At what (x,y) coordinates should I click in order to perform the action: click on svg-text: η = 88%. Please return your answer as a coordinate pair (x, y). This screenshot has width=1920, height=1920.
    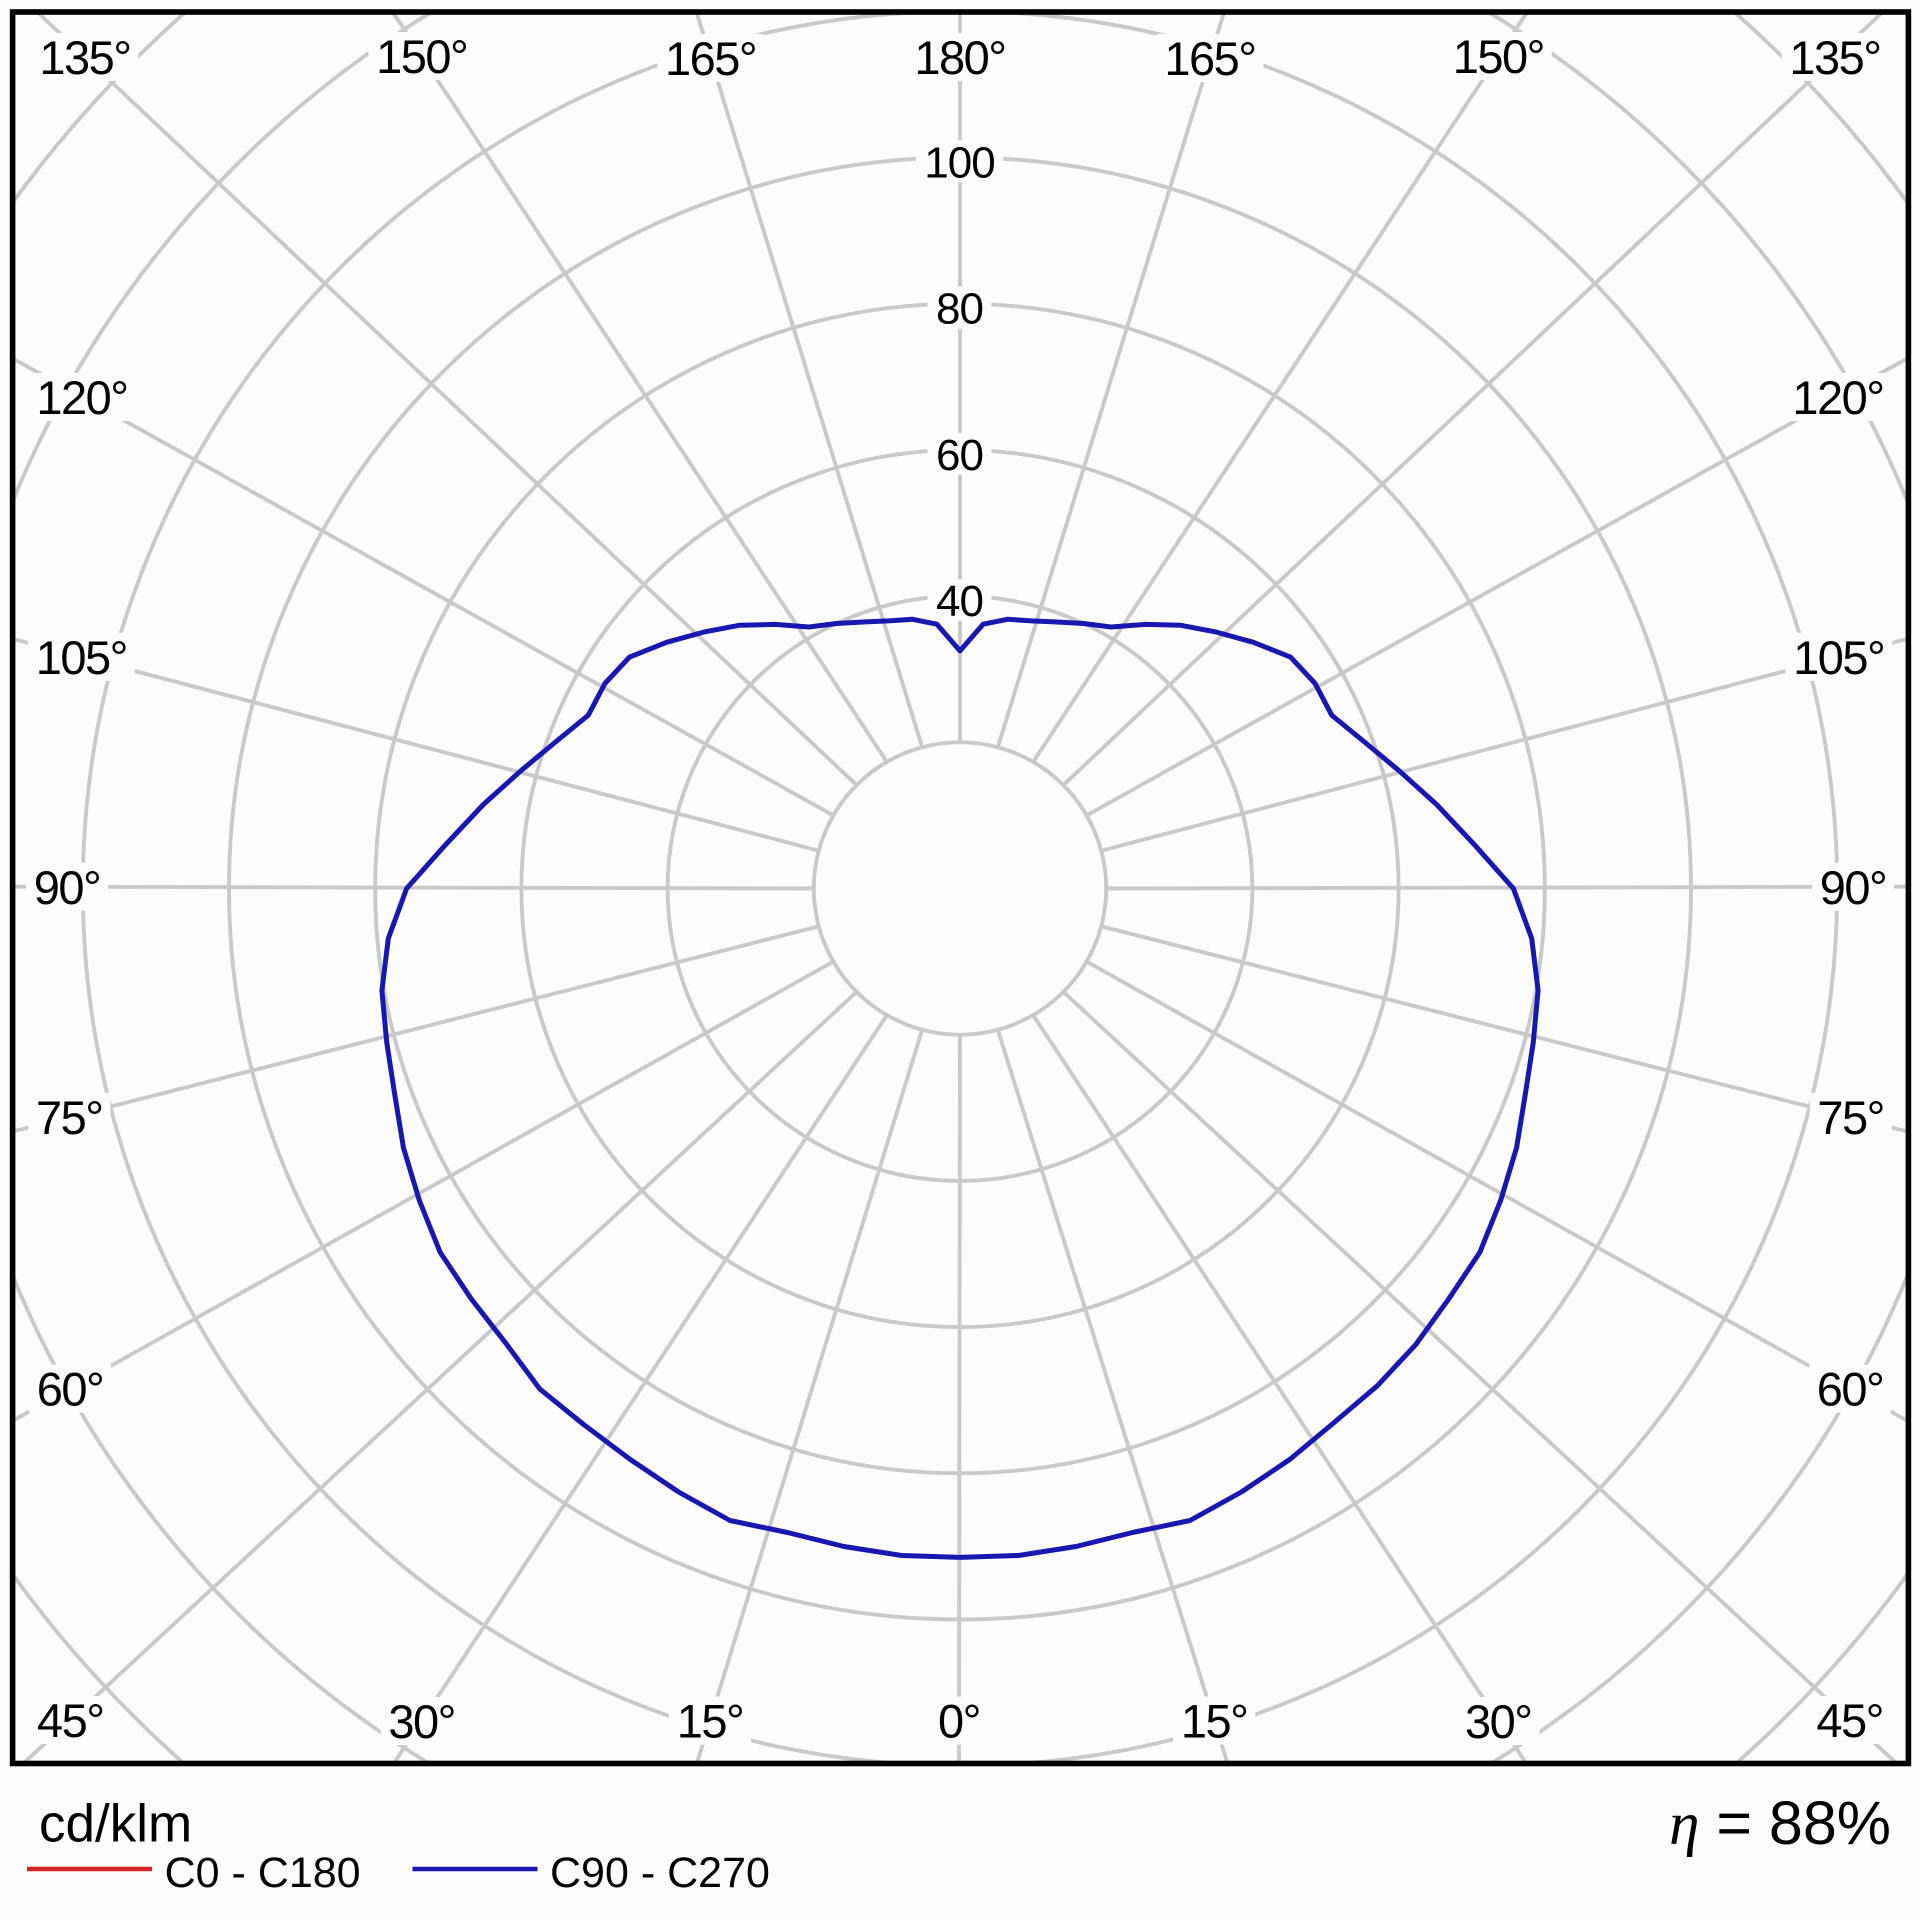
    Looking at the image, I should click on (1780, 1823).